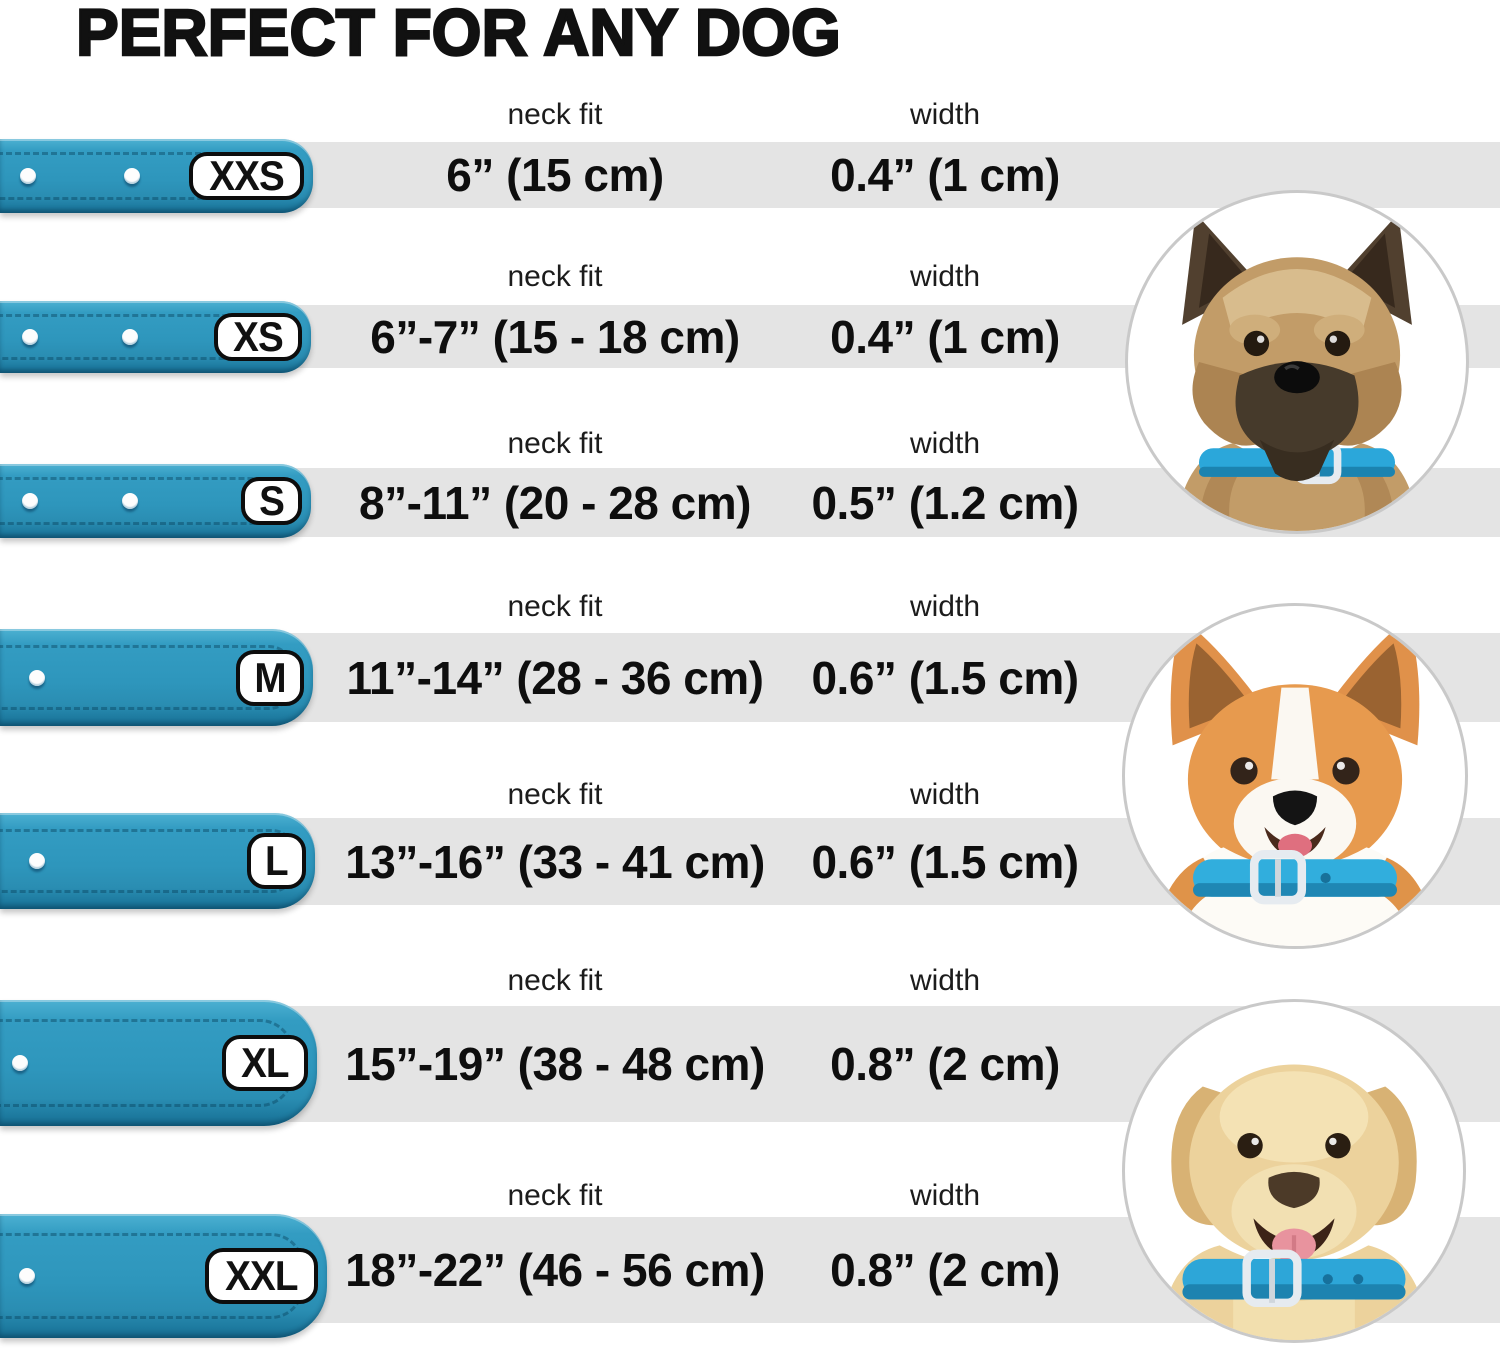  What do you see at coordinates (555, 175) in the screenshot?
I see `neck-fit-value: 6” (15 cm)` at bounding box center [555, 175].